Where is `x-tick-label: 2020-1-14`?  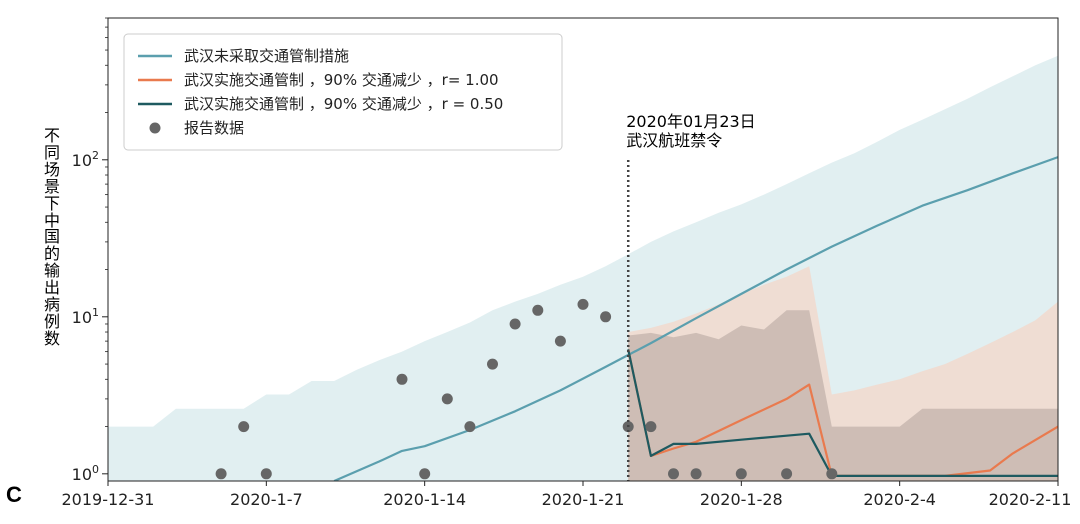 x-tick-label: 2020-1-14 is located at coordinates (424, 499).